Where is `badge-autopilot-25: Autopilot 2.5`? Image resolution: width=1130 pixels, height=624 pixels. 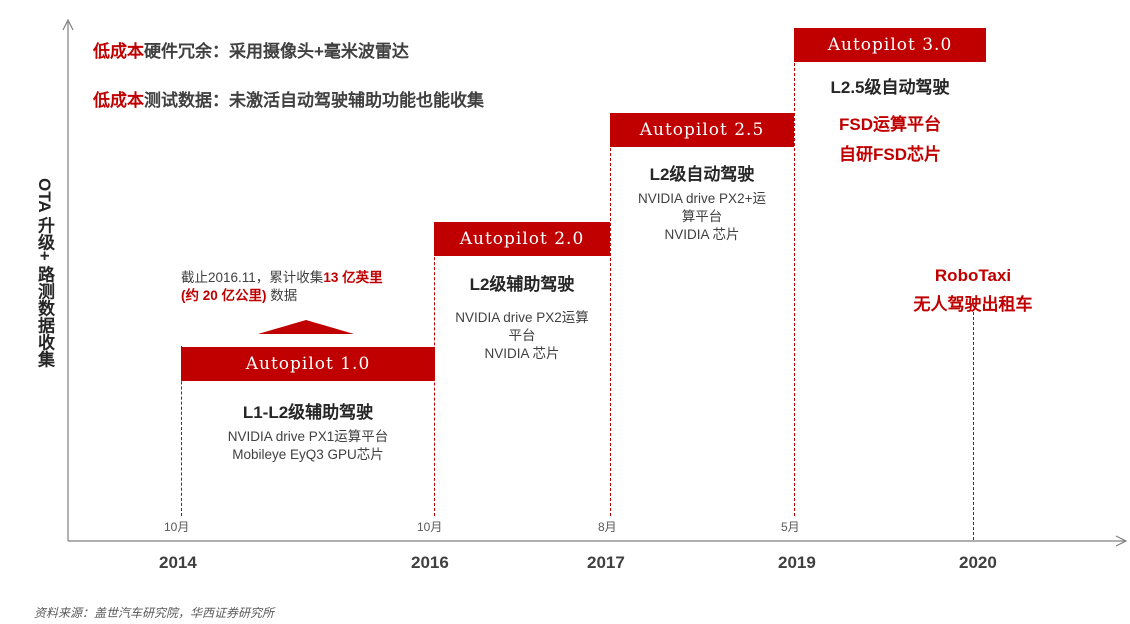
badge-autopilot-25: Autopilot 2.5 is located at coordinates (702, 130).